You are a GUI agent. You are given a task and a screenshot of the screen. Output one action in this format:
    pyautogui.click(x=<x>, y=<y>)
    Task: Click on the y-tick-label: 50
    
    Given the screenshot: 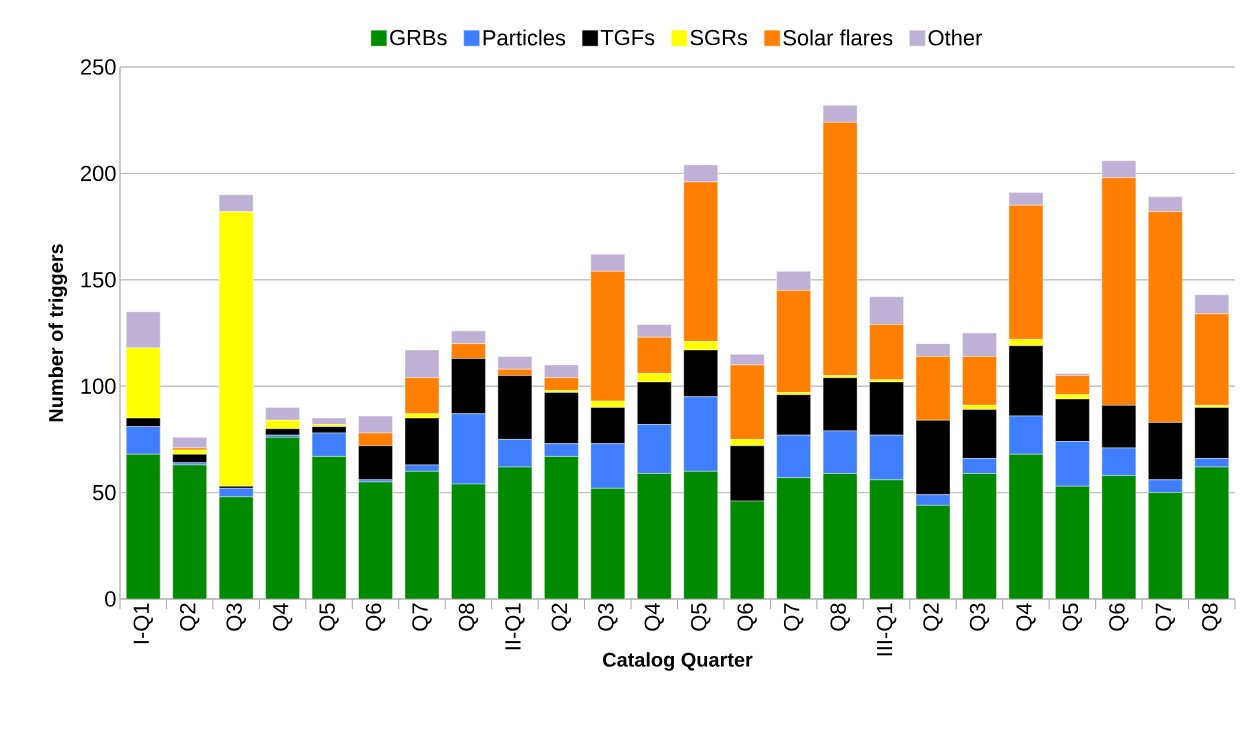 What is the action you would take?
    pyautogui.click(x=104, y=492)
    